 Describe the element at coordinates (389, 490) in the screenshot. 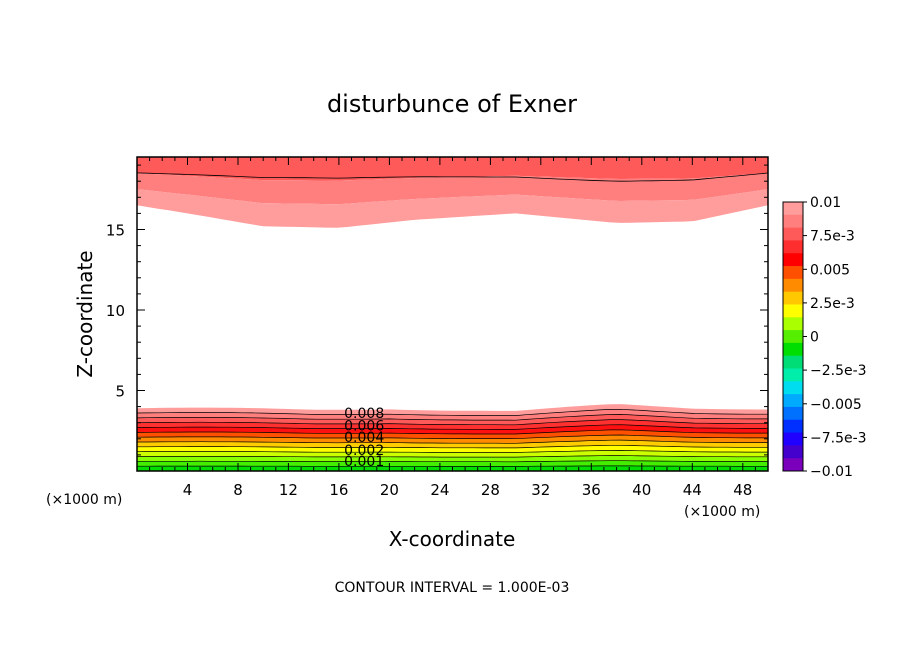

I see `x-tick-label: 20` at that location.